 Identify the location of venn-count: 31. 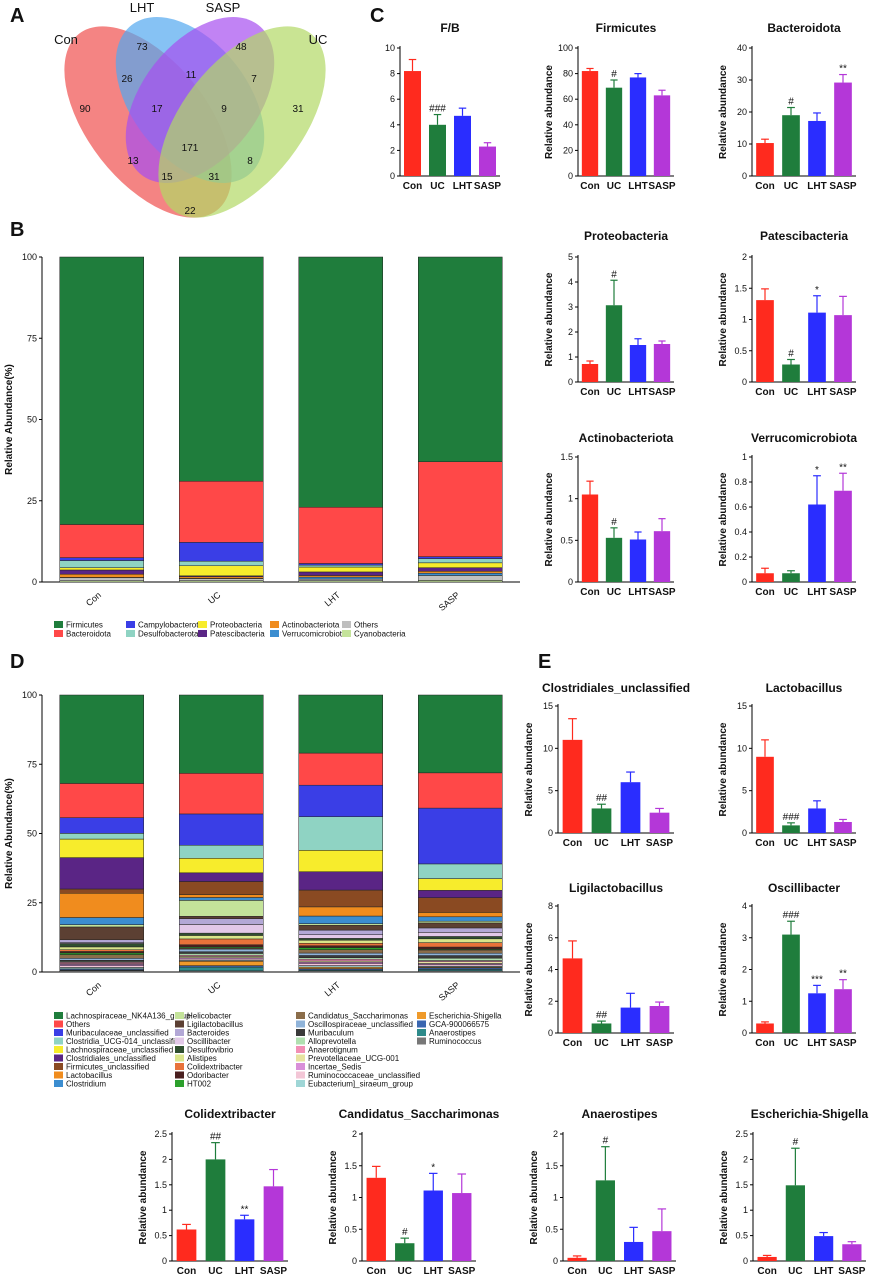
(298, 109).